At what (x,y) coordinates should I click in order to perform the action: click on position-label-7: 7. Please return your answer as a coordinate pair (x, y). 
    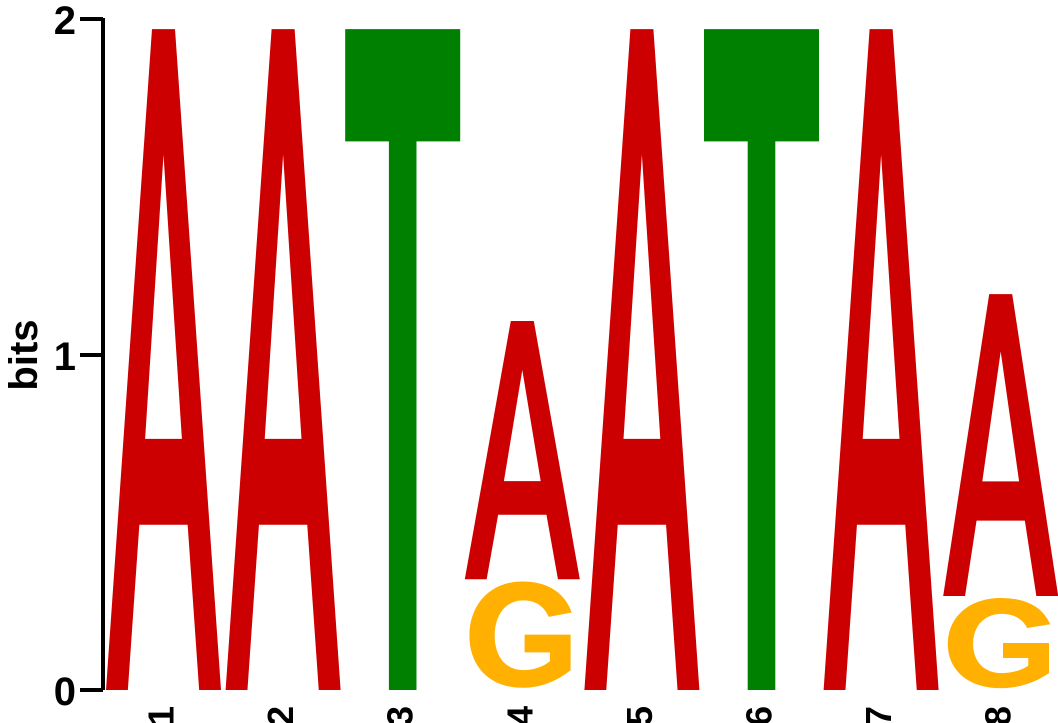
    Looking at the image, I should click on (878, 714).